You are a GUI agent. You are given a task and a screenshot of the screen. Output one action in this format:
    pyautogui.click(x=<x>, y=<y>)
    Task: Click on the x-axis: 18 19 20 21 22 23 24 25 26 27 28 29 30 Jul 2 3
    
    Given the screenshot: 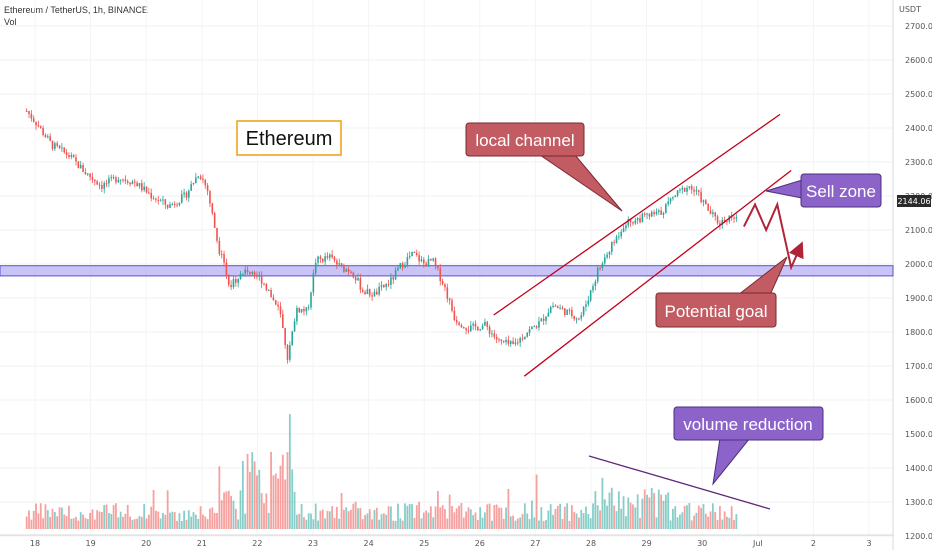 What is the action you would take?
    pyautogui.click(x=451, y=543)
    